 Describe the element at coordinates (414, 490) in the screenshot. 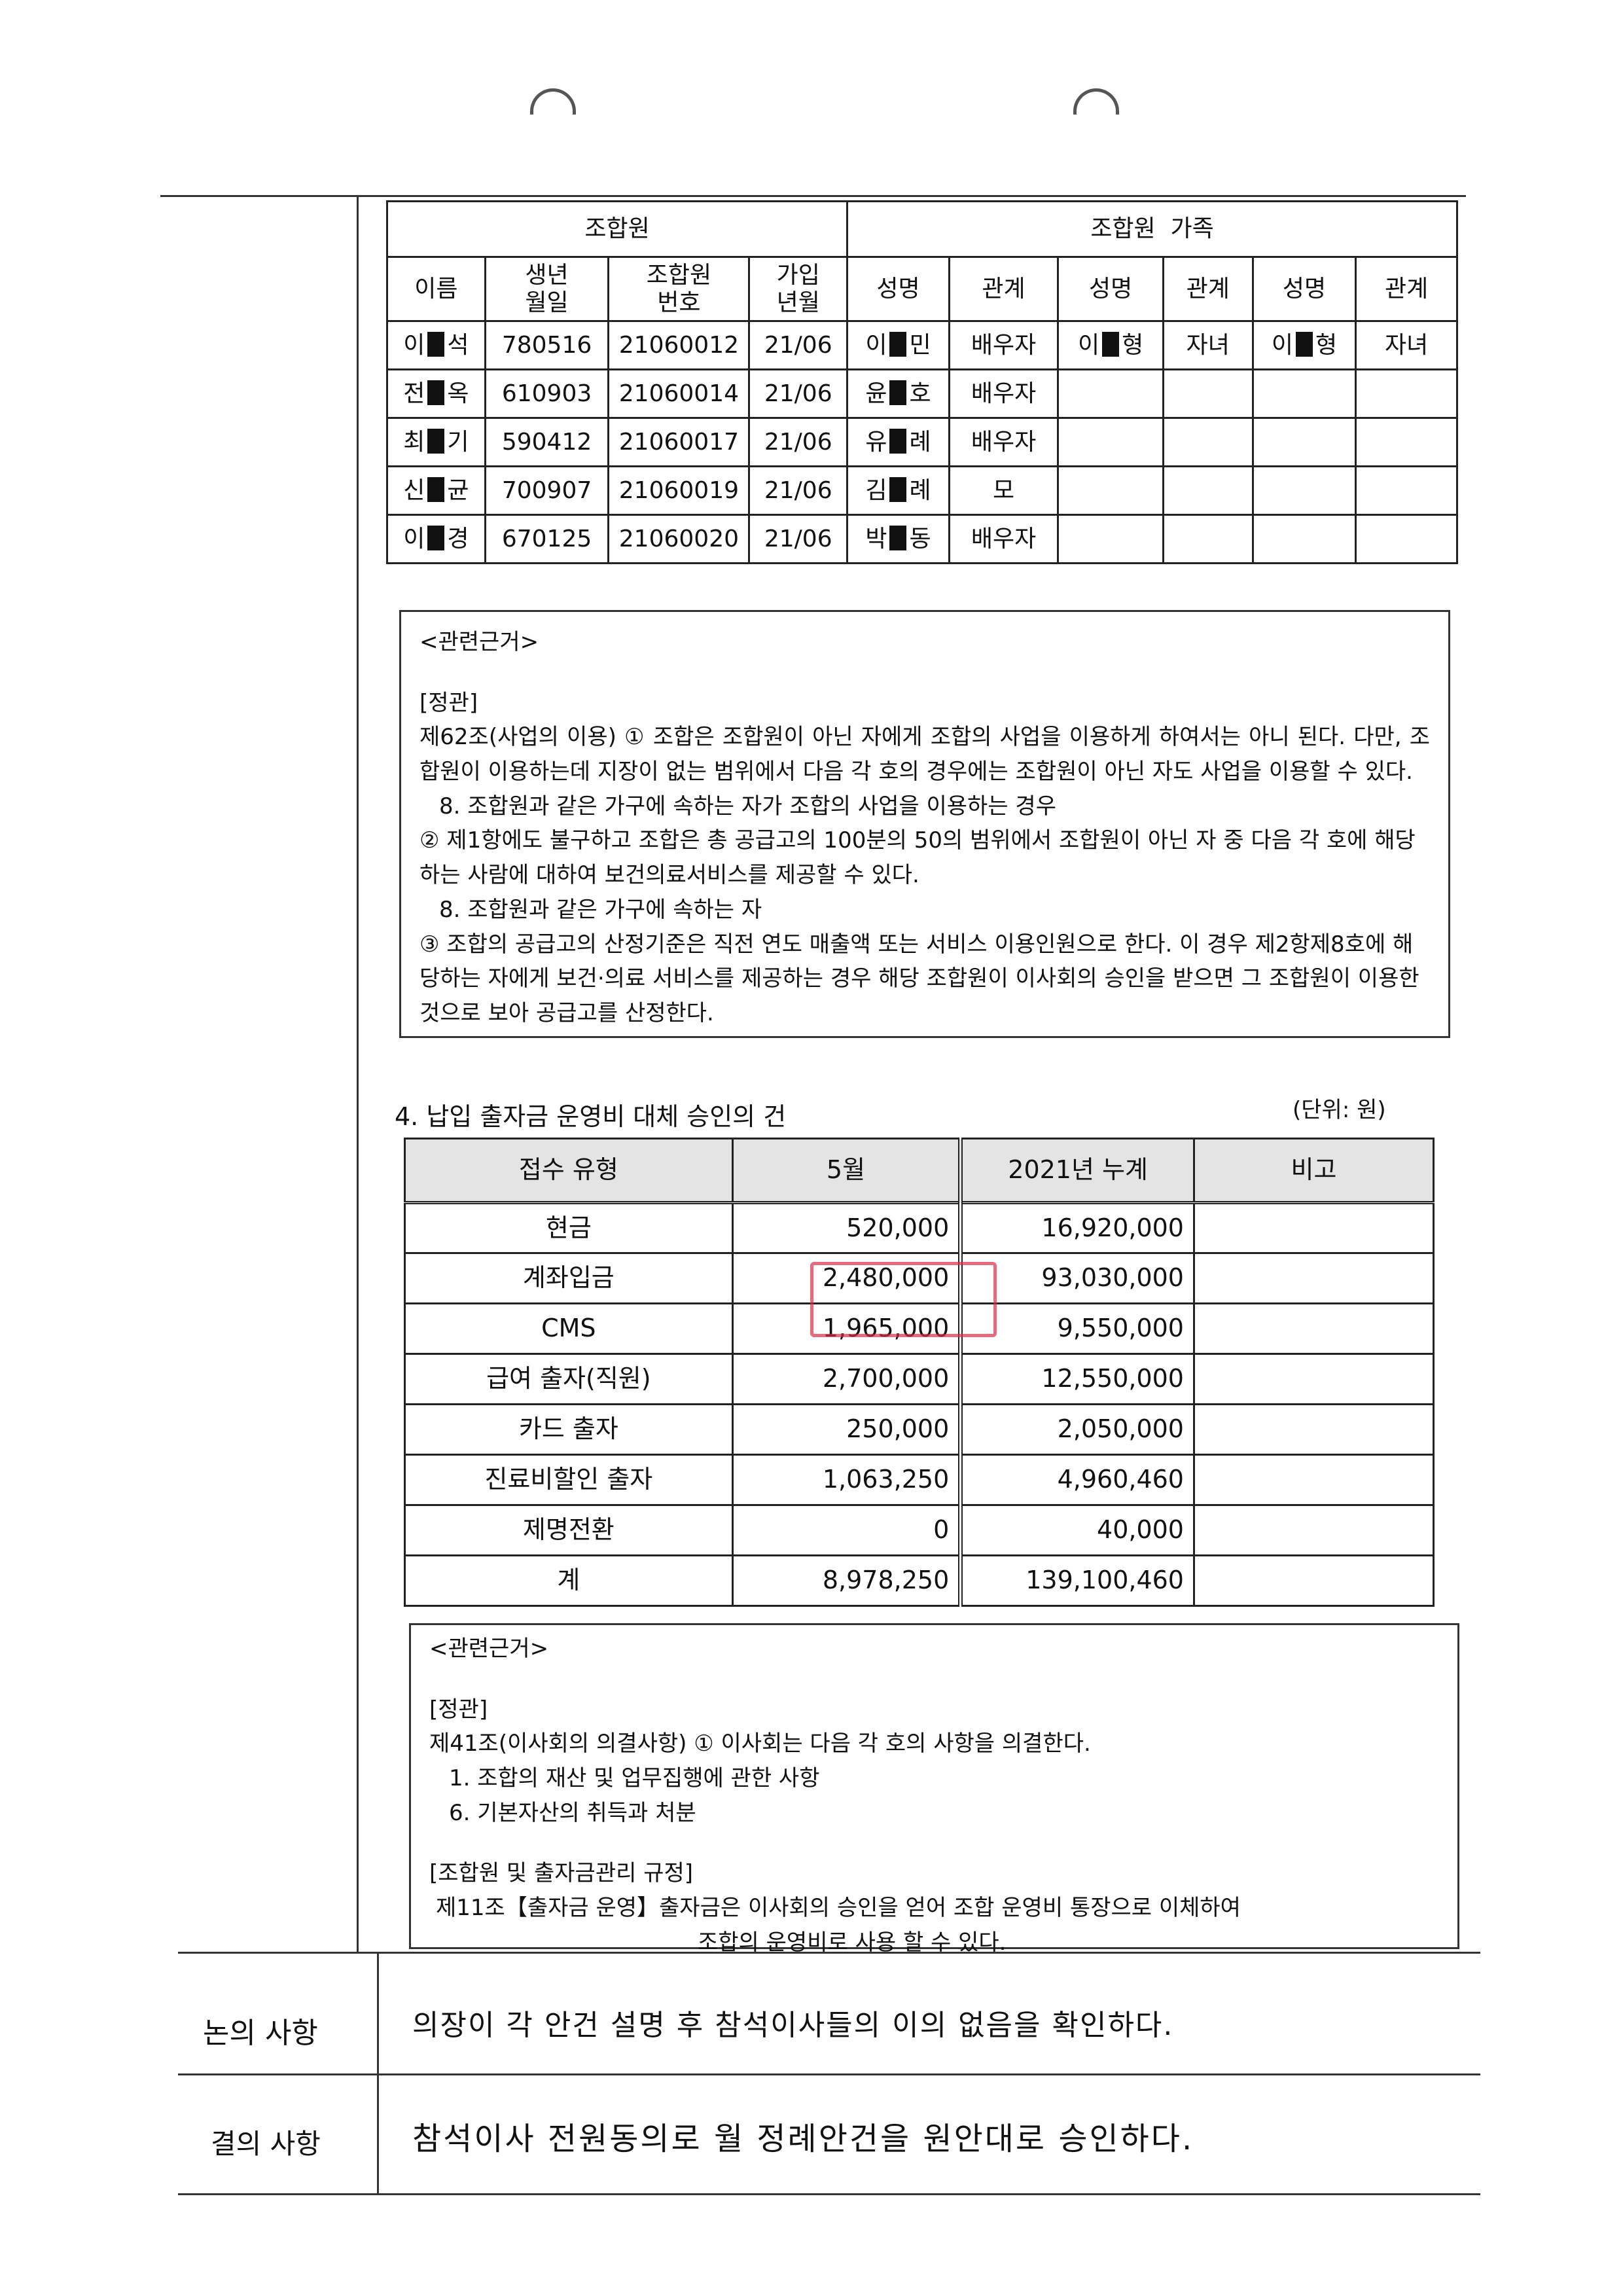

I see `name-first: 신` at that location.